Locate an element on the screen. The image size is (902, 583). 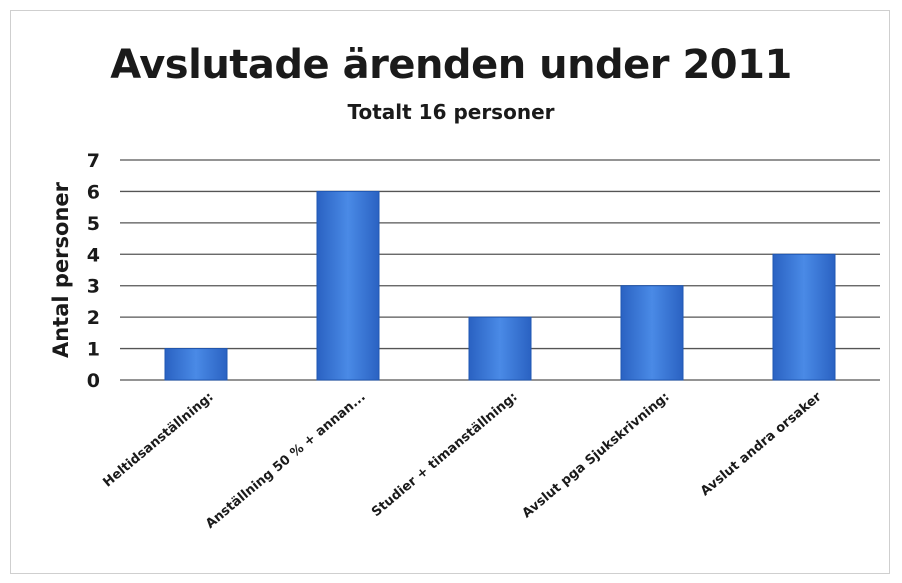
chart-subtitle: Totalt 16 personer is located at coordinates (451, 112).